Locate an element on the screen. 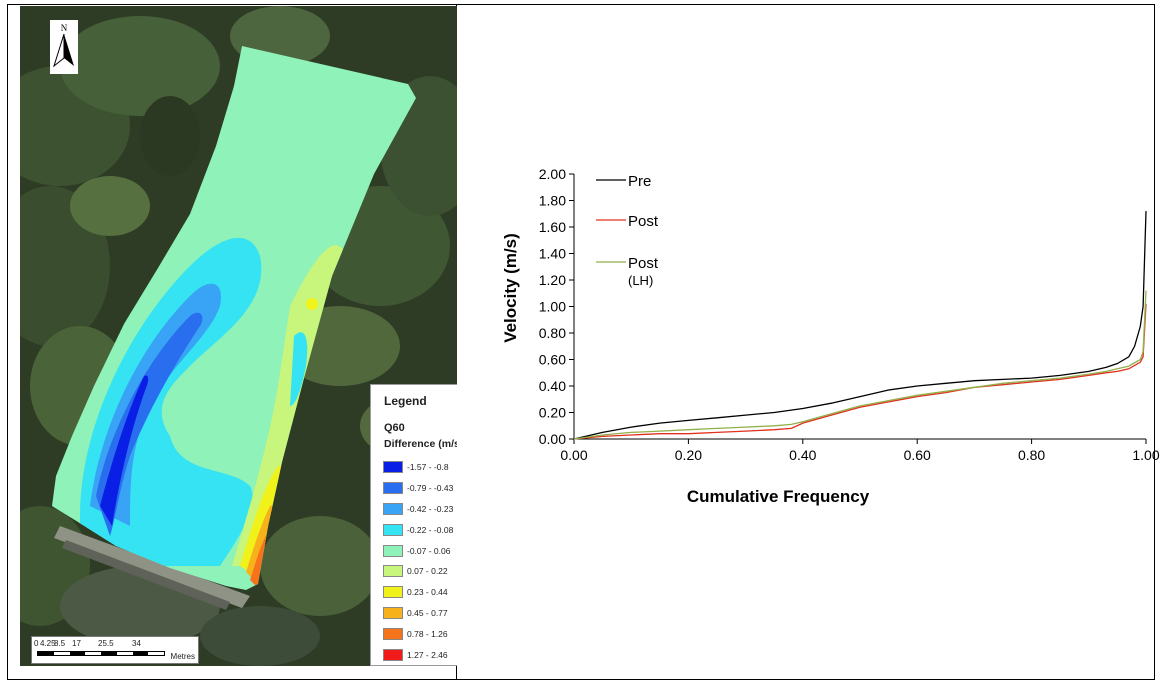 The height and width of the screenshot is (684, 1162). north-label: N is located at coordinates (64, 28).